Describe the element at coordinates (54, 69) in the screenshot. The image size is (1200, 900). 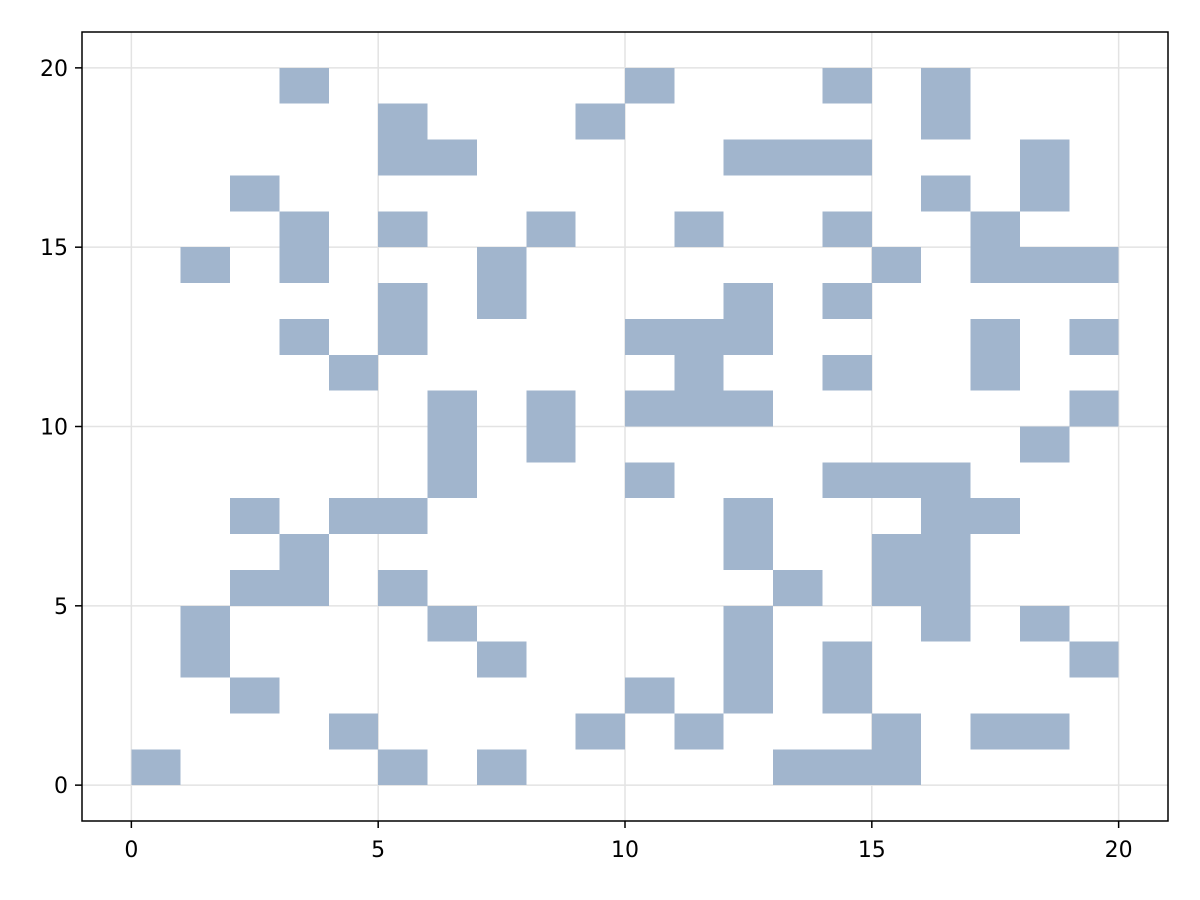
I see `y-tick-label: 20` at that location.